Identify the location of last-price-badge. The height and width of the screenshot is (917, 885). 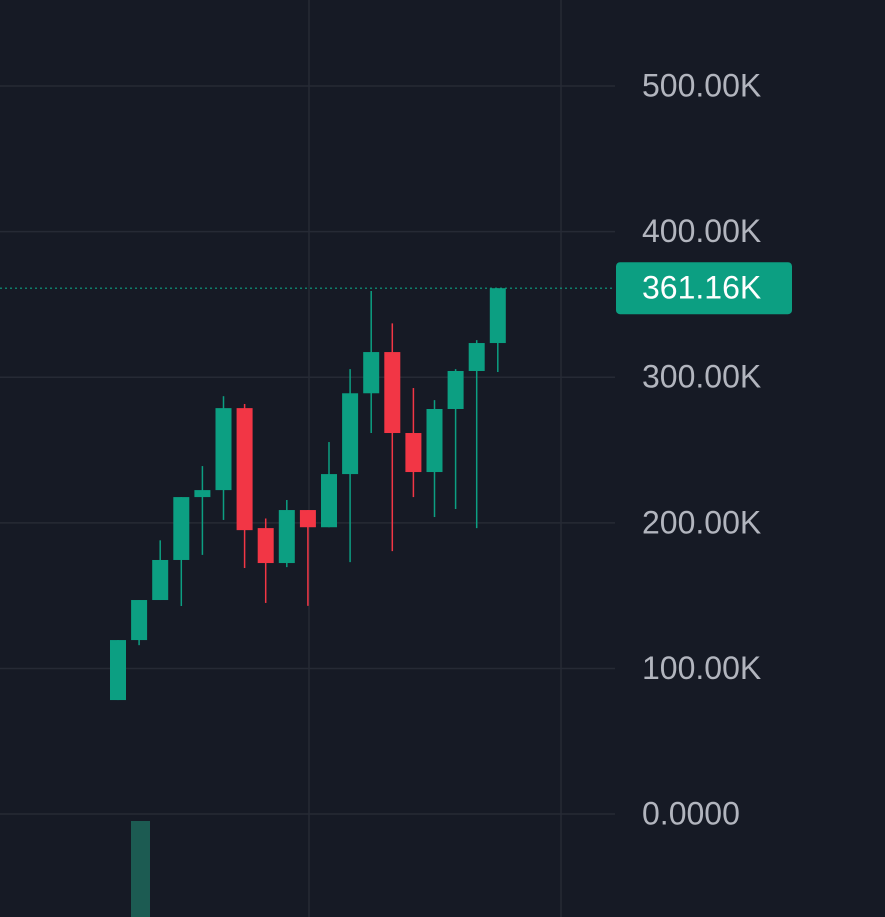
(704, 288).